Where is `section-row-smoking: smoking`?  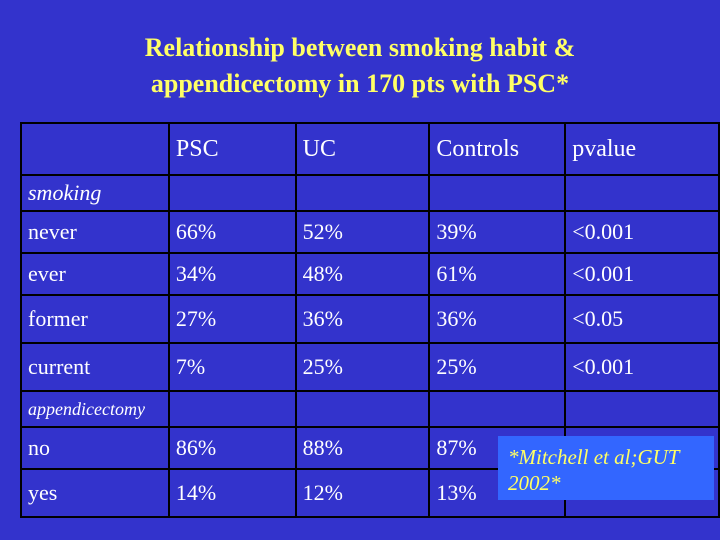
section-row-smoking: smoking is located at coordinates (370, 193).